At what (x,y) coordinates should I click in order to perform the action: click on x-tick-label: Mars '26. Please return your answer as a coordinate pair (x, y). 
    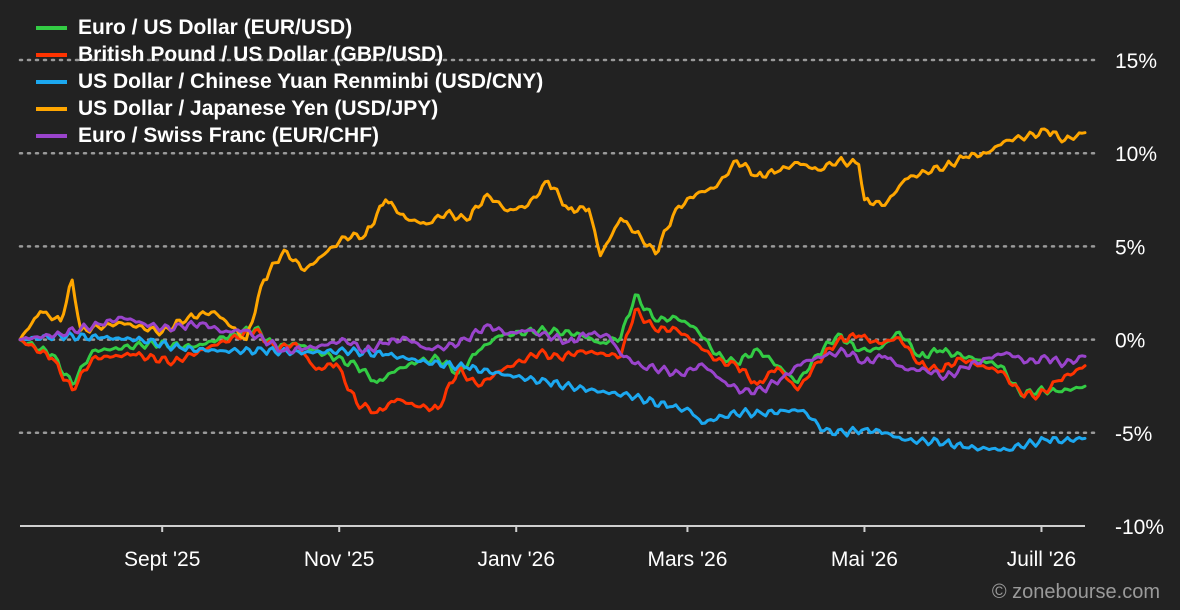
    Looking at the image, I should click on (688, 559).